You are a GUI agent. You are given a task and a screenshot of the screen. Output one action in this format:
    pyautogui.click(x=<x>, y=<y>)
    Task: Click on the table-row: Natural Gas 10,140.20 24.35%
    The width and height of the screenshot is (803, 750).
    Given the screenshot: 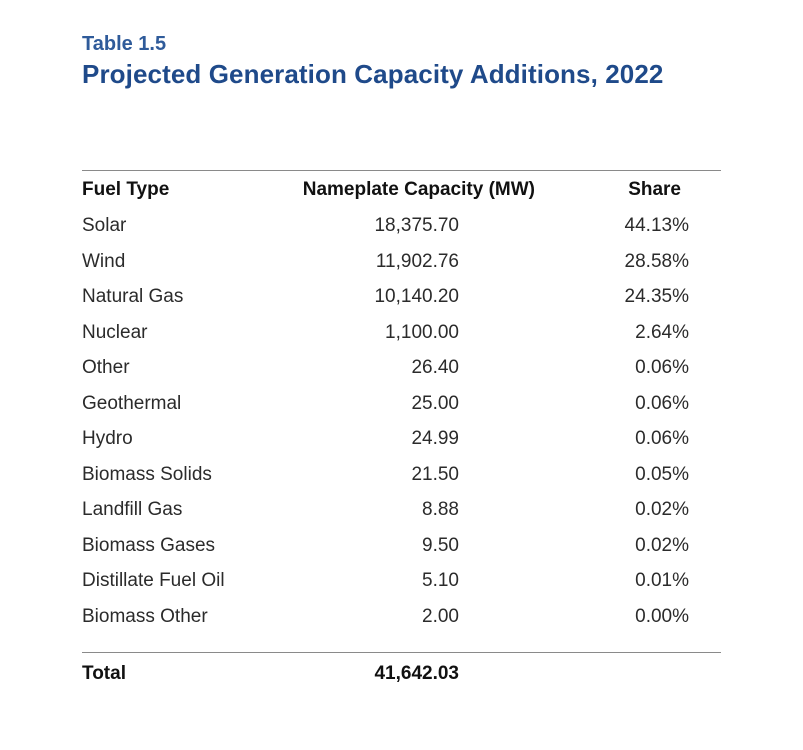 What is the action you would take?
    pyautogui.click(x=401, y=297)
    